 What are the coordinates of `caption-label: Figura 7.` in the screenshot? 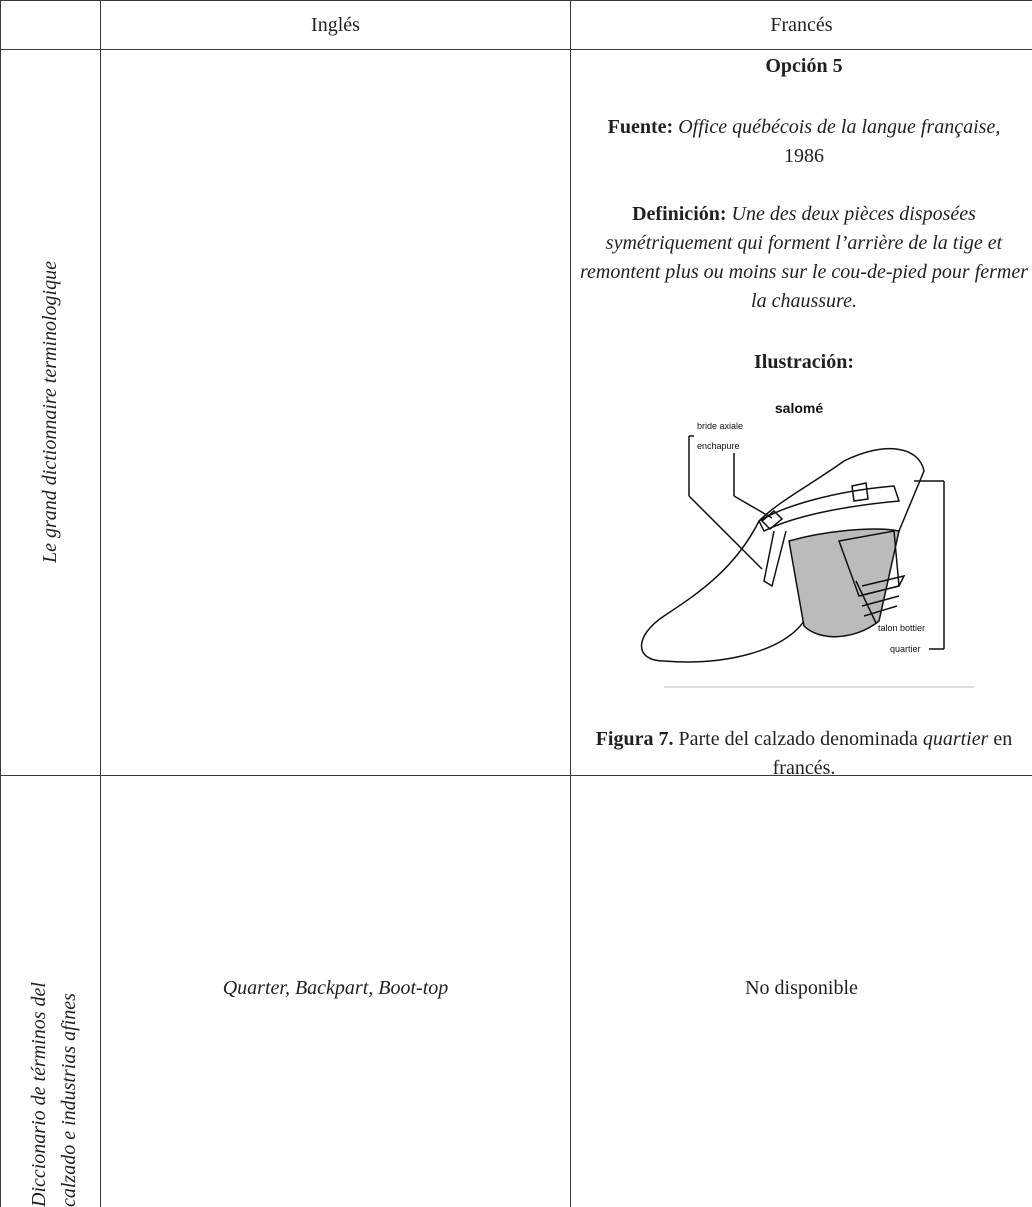 It's located at (634, 739).